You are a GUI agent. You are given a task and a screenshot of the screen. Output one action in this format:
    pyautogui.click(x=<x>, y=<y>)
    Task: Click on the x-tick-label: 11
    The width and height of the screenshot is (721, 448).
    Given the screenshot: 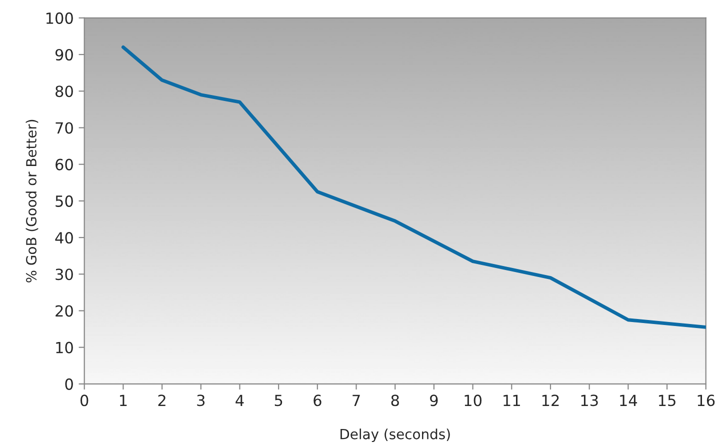 What is the action you would take?
    pyautogui.click(x=512, y=400)
    